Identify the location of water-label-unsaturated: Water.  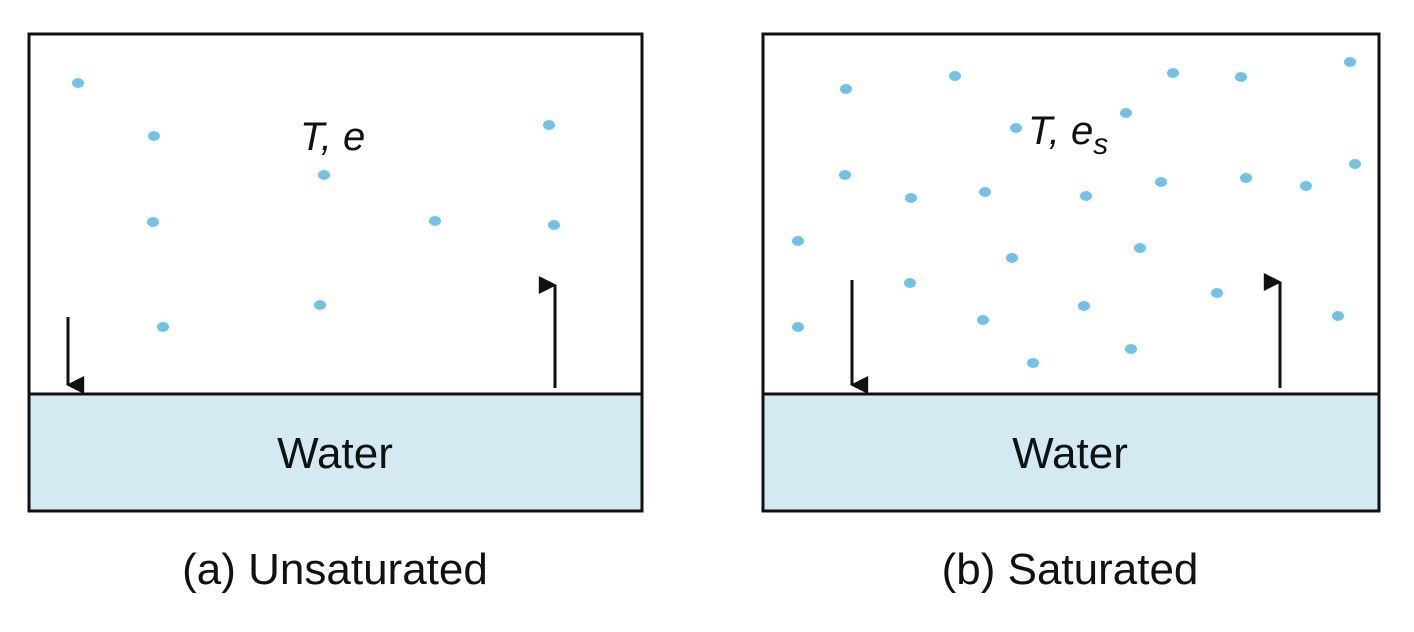
(335, 453).